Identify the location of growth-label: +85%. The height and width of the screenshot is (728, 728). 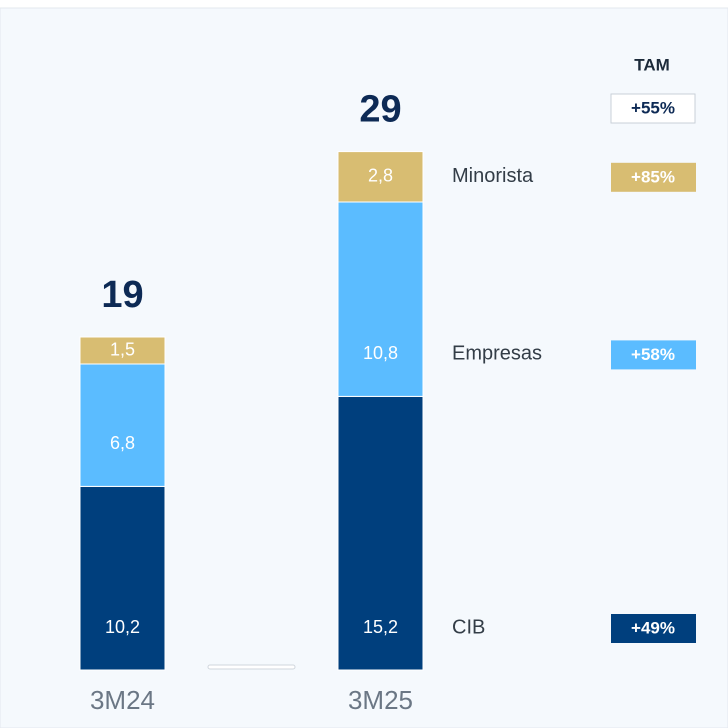
(653, 176).